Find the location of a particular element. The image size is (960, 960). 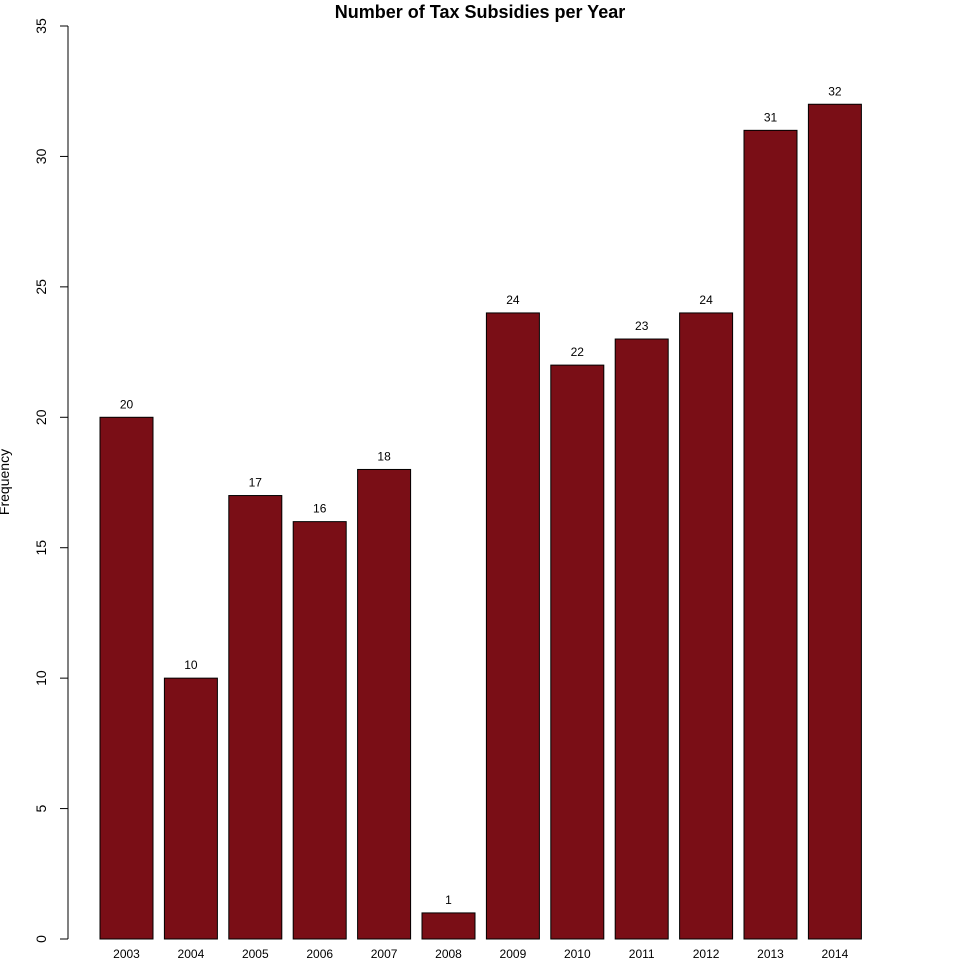

bar-value-label: 32 is located at coordinates (835, 91).